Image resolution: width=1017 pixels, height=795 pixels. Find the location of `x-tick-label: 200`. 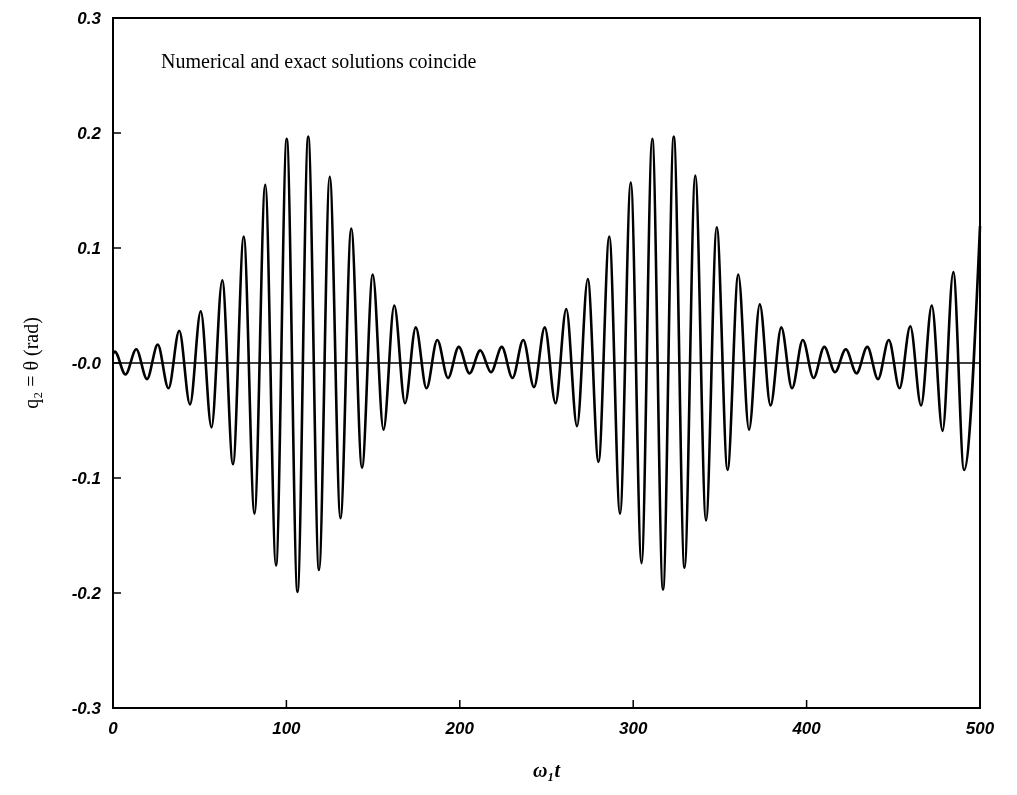

x-tick-label: 200 is located at coordinates (459, 728).